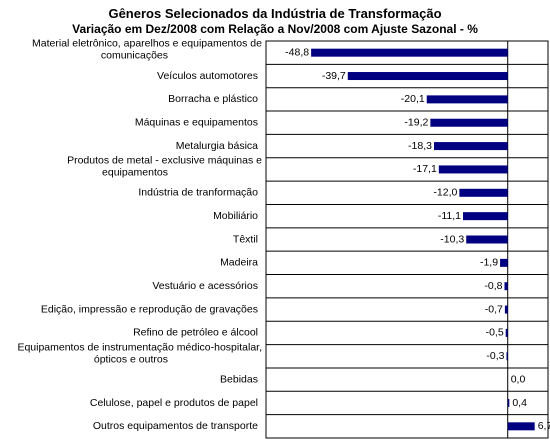 The image size is (550, 441). Describe the element at coordinates (495, 356) in the screenshot. I see `data-label: -0,3` at that location.